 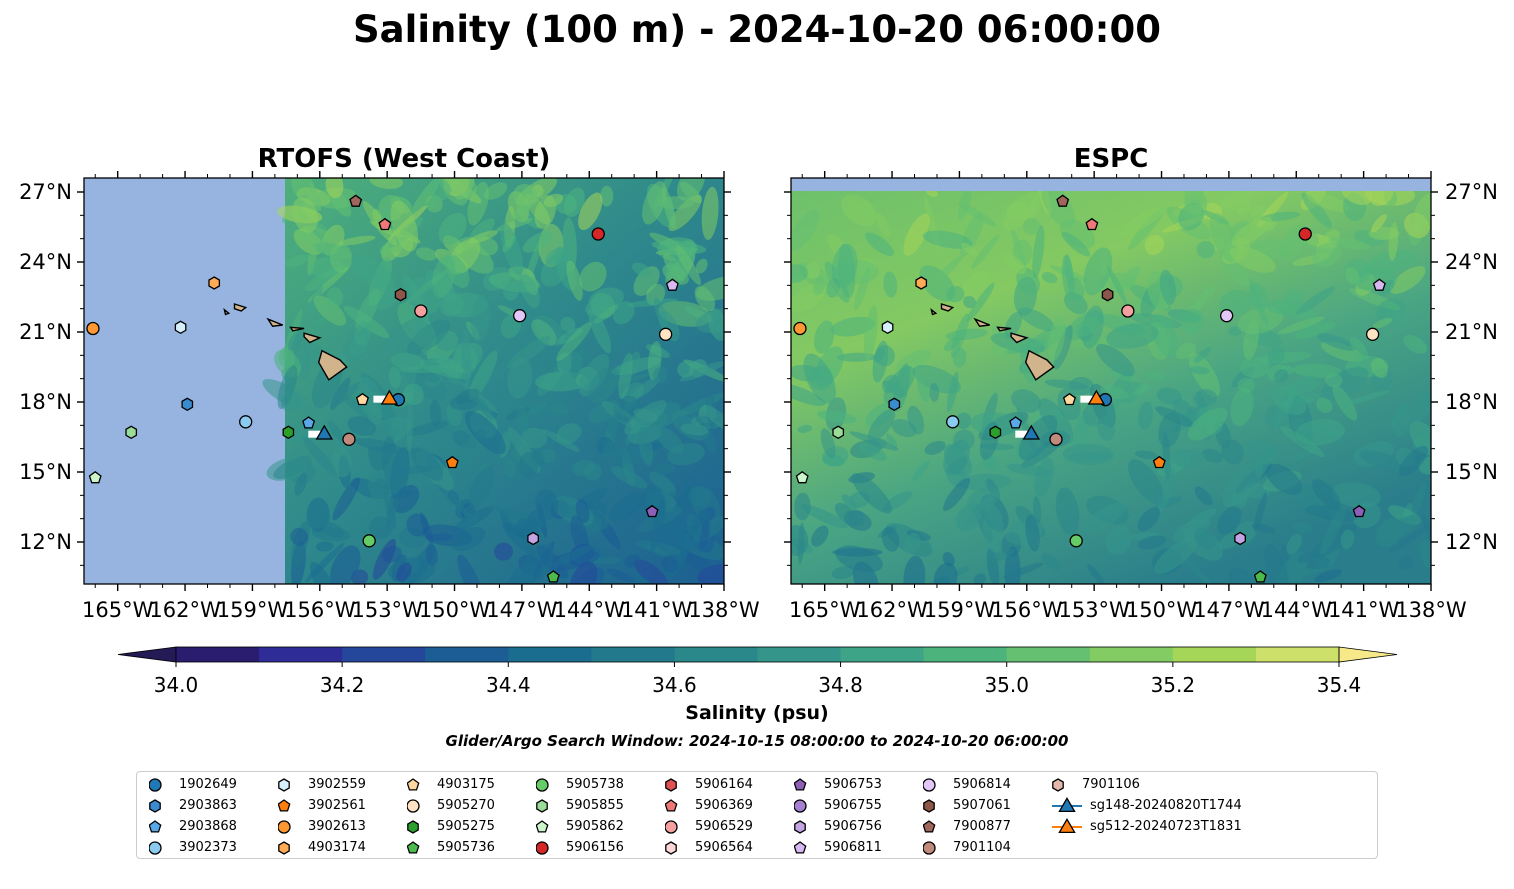 What do you see at coordinates (274, 322) in the screenshot?
I see `island-shape` at bounding box center [274, 322].